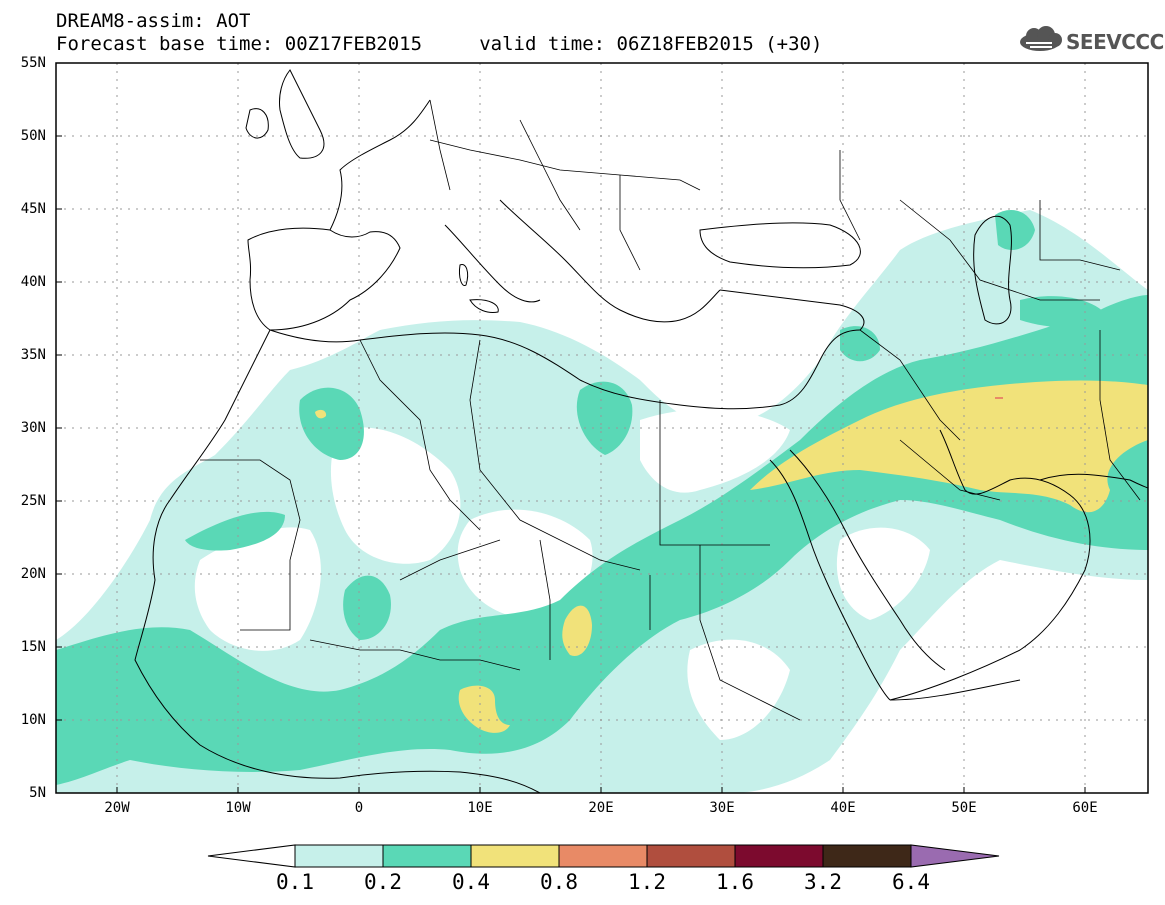  I want to click on lon-label: 20E, so click(601, 808).